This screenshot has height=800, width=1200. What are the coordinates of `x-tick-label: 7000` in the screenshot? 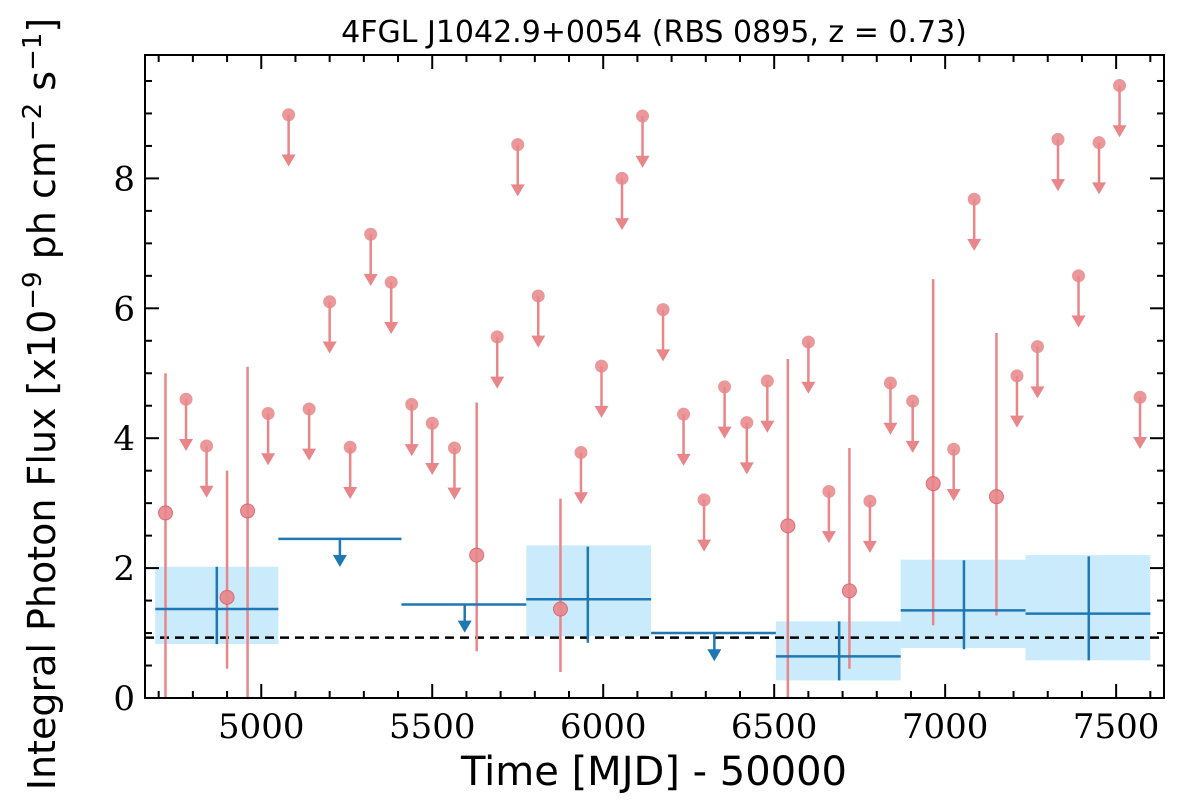 It's located at (945, 727).